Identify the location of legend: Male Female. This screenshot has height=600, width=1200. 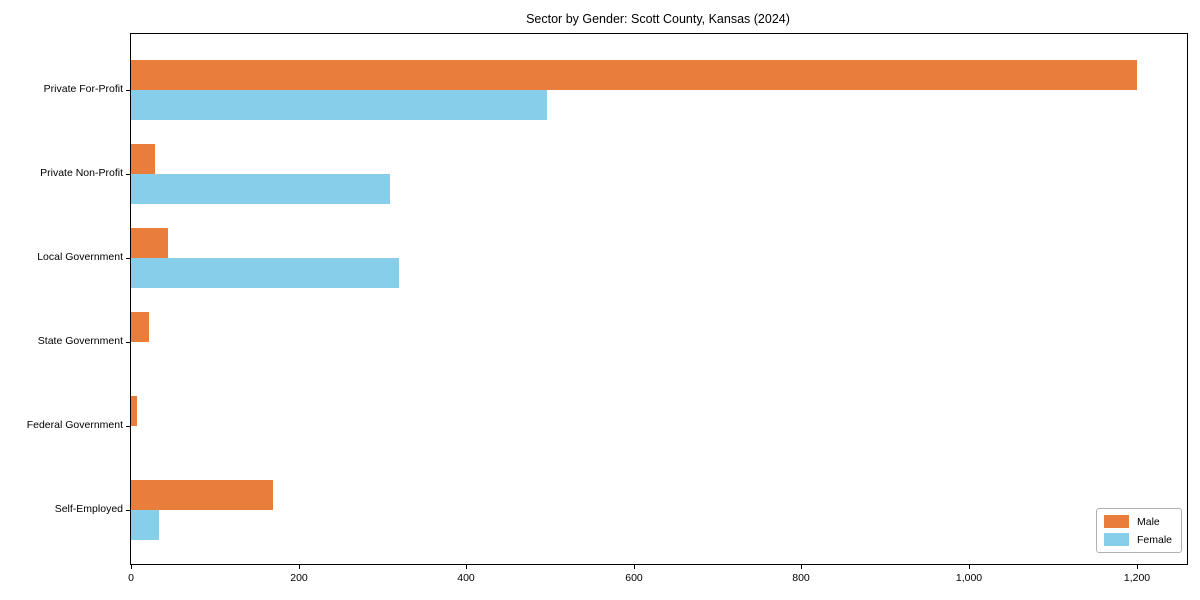
(1138, 530).